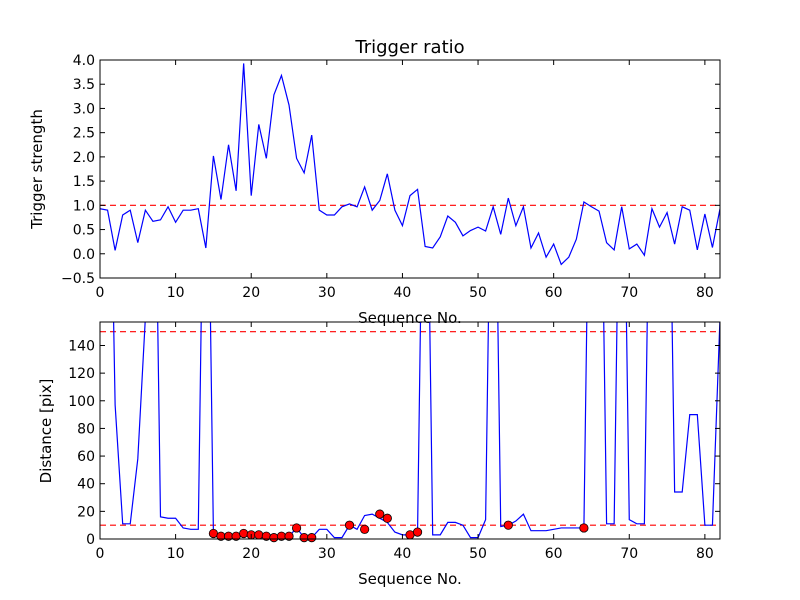 This screenshot has height=600, width=800. What do you see at coordinates (327, 293) in the screenshot?
I see `top-x-tick-label: 30` at bounding box center [327, 293].